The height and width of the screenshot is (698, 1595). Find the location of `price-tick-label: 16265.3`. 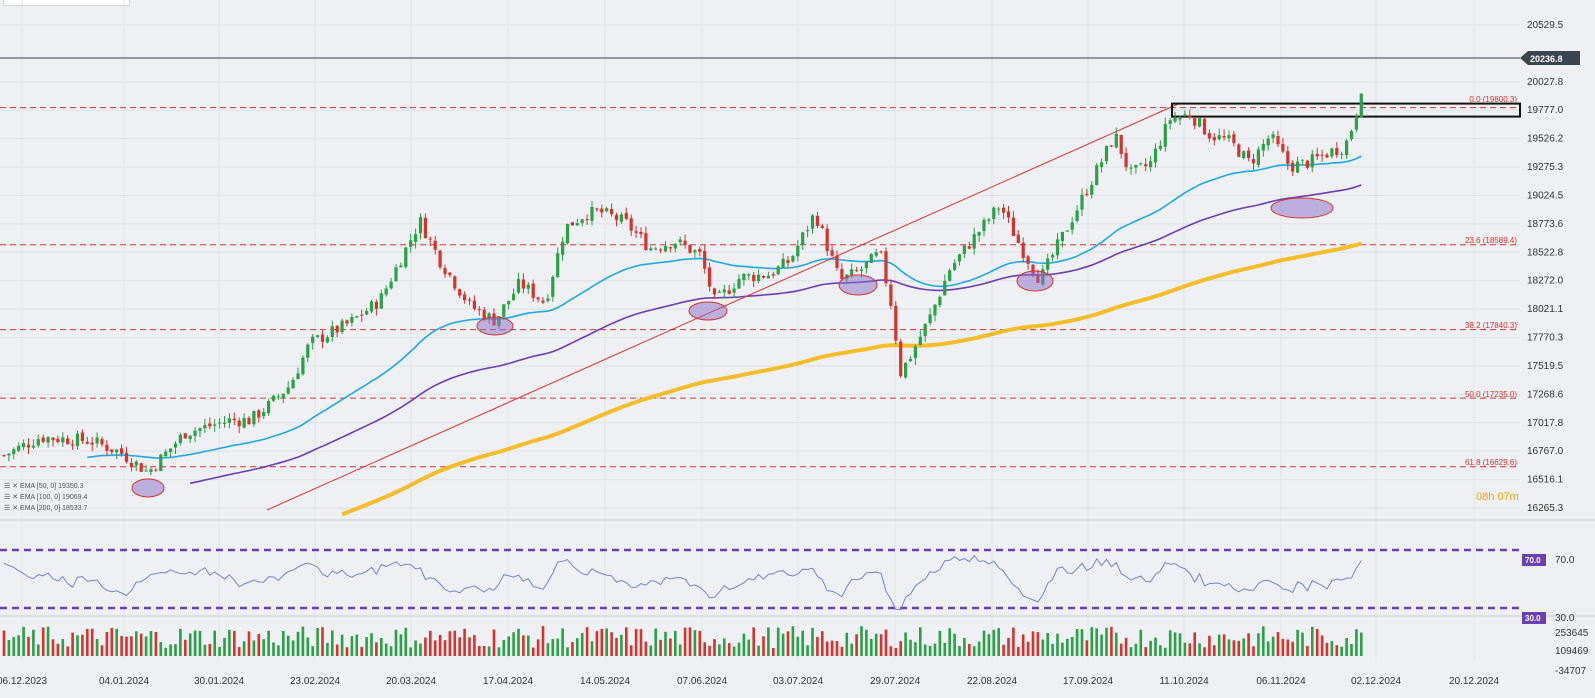

price-tick-label: 16265.3 is located at coordinates (1545, 508).